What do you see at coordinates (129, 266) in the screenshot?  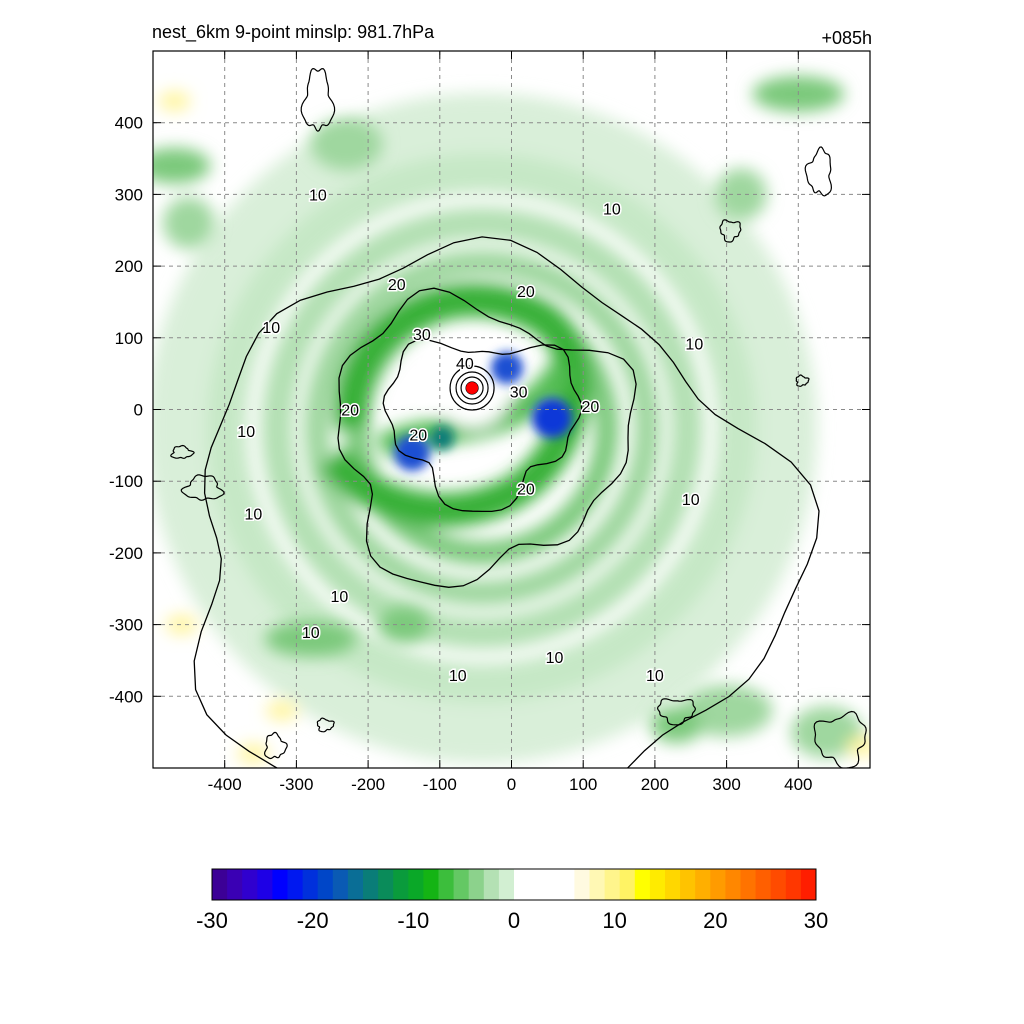 I see `tick-label-y: 200` at bounding box center [129, 266].